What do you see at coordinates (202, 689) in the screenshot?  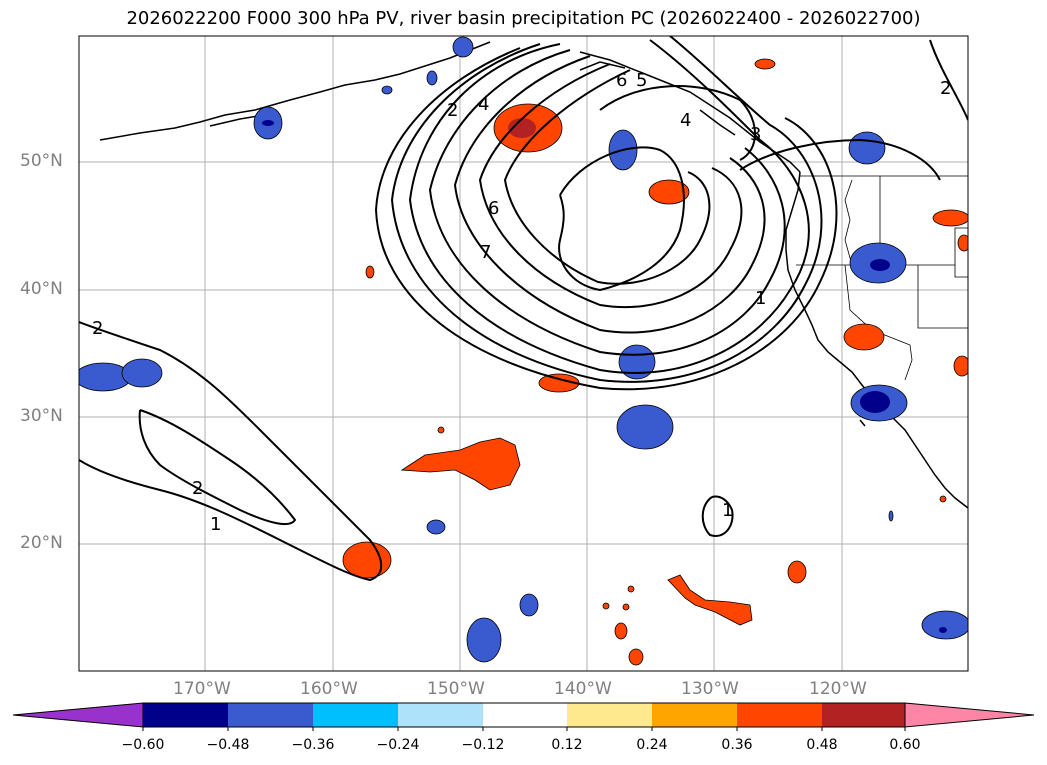 I see `lon-label-170w: 170°W` at bounding box center [202, 689].